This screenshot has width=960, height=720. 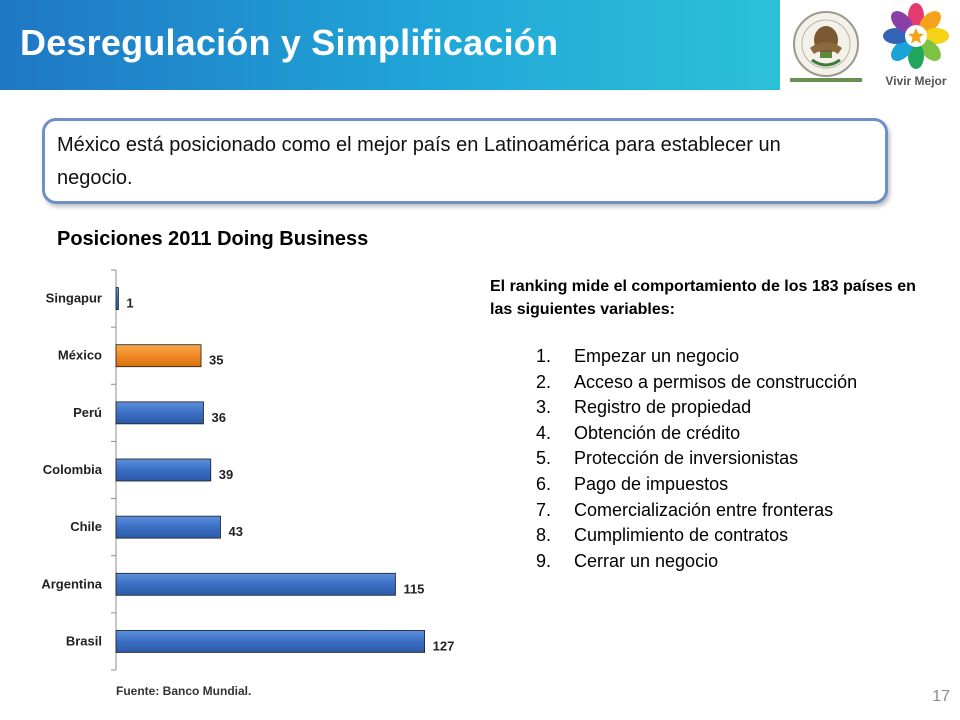 What do you see at coordinates (213, 239) in the screenshot?
I see `chart-title: Posiciones 2011 Doing Business` at bounding box center [213, 239].